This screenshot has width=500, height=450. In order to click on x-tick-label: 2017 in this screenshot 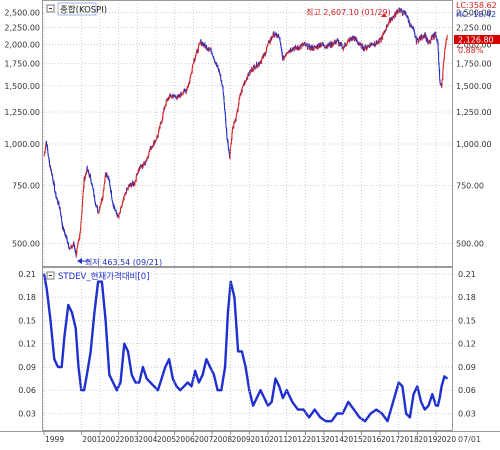, I will do `click(390, 439)`.